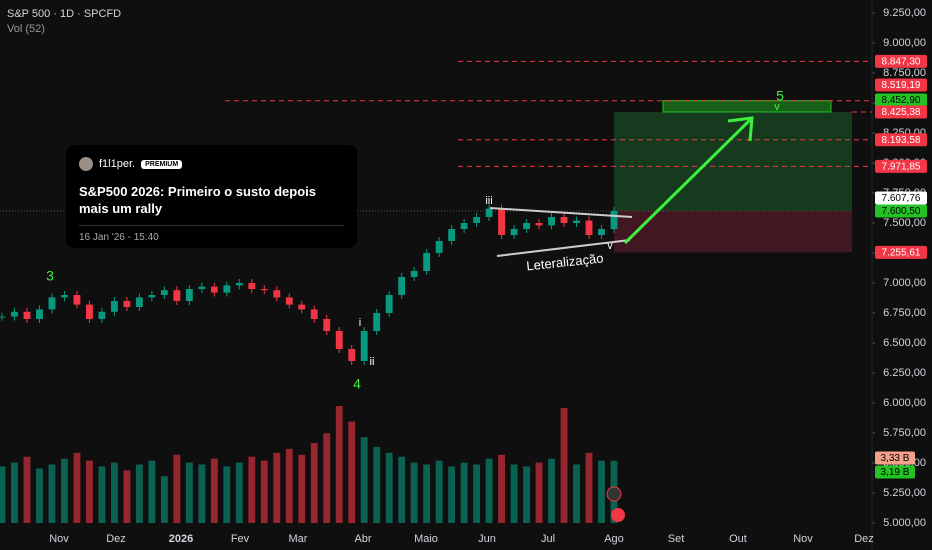 The width and height of the screenshot is (932, 550). What do you see at coordinates (116, 539) in the screenshot?
I see `time-label: Dez` at bounding box center [116, 539].